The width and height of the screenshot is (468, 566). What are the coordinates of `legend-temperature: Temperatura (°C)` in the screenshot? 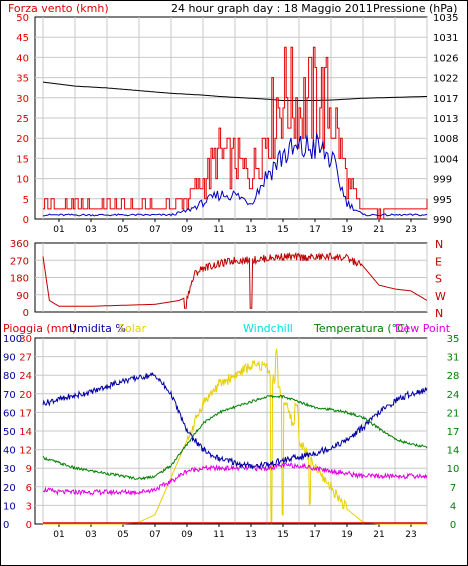 It's located at (361, 328).